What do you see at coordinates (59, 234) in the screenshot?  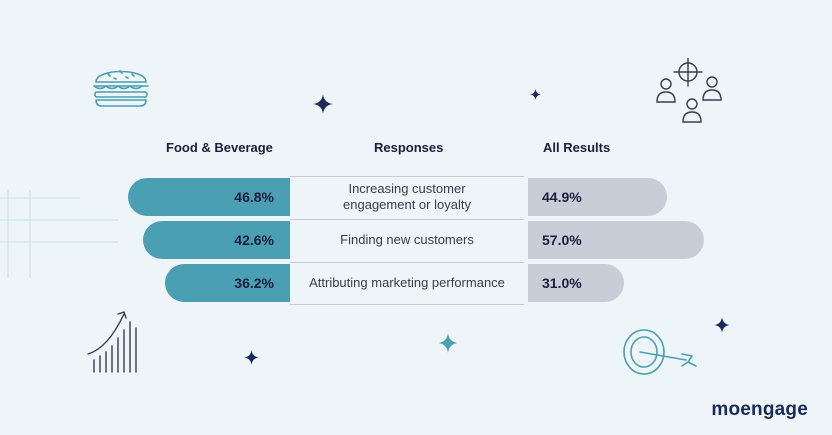 I see `background-grid` at bounding box center [59, 234].